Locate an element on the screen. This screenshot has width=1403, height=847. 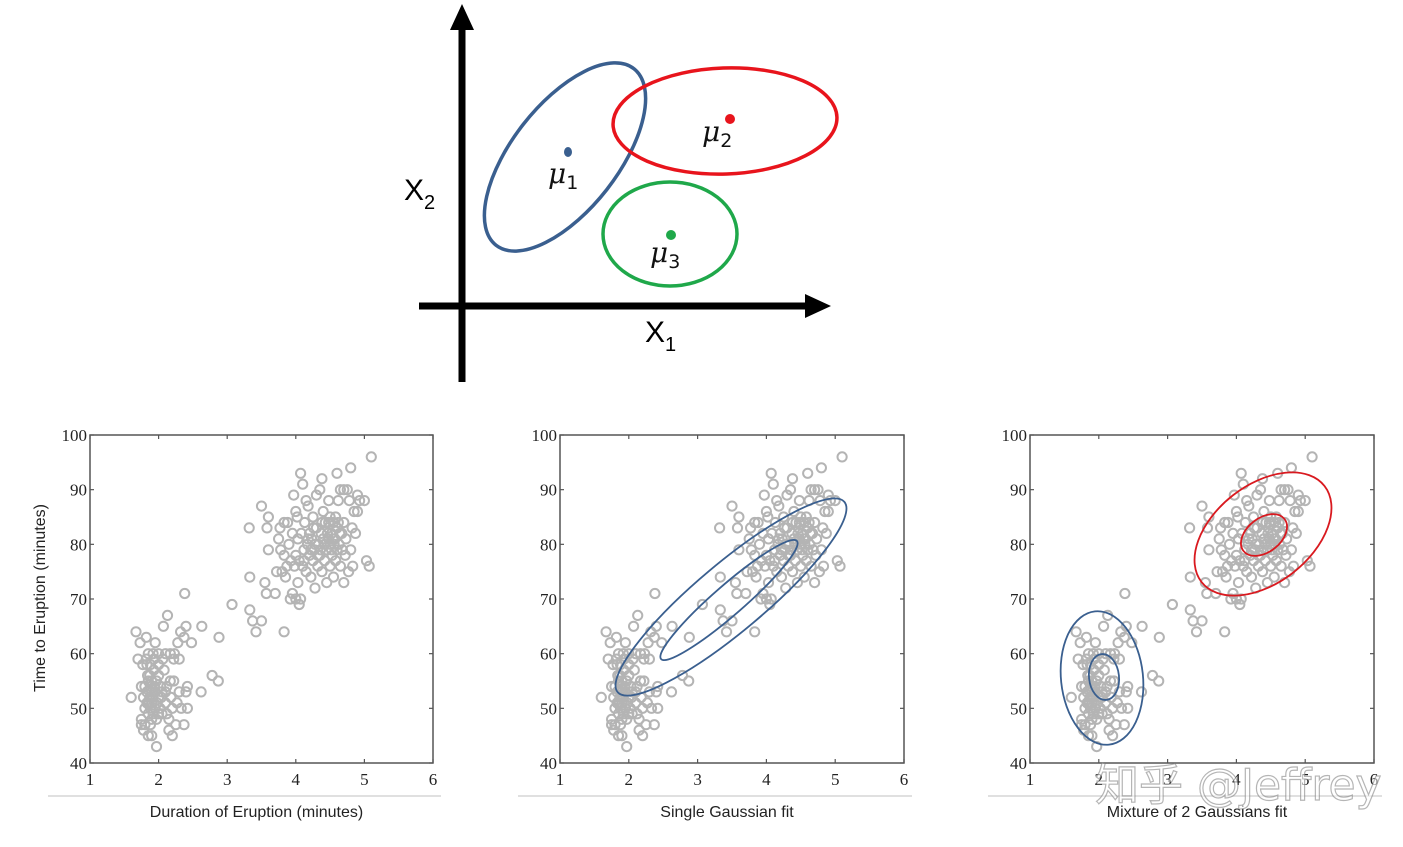
data-points is located at coordinates (251, 602).